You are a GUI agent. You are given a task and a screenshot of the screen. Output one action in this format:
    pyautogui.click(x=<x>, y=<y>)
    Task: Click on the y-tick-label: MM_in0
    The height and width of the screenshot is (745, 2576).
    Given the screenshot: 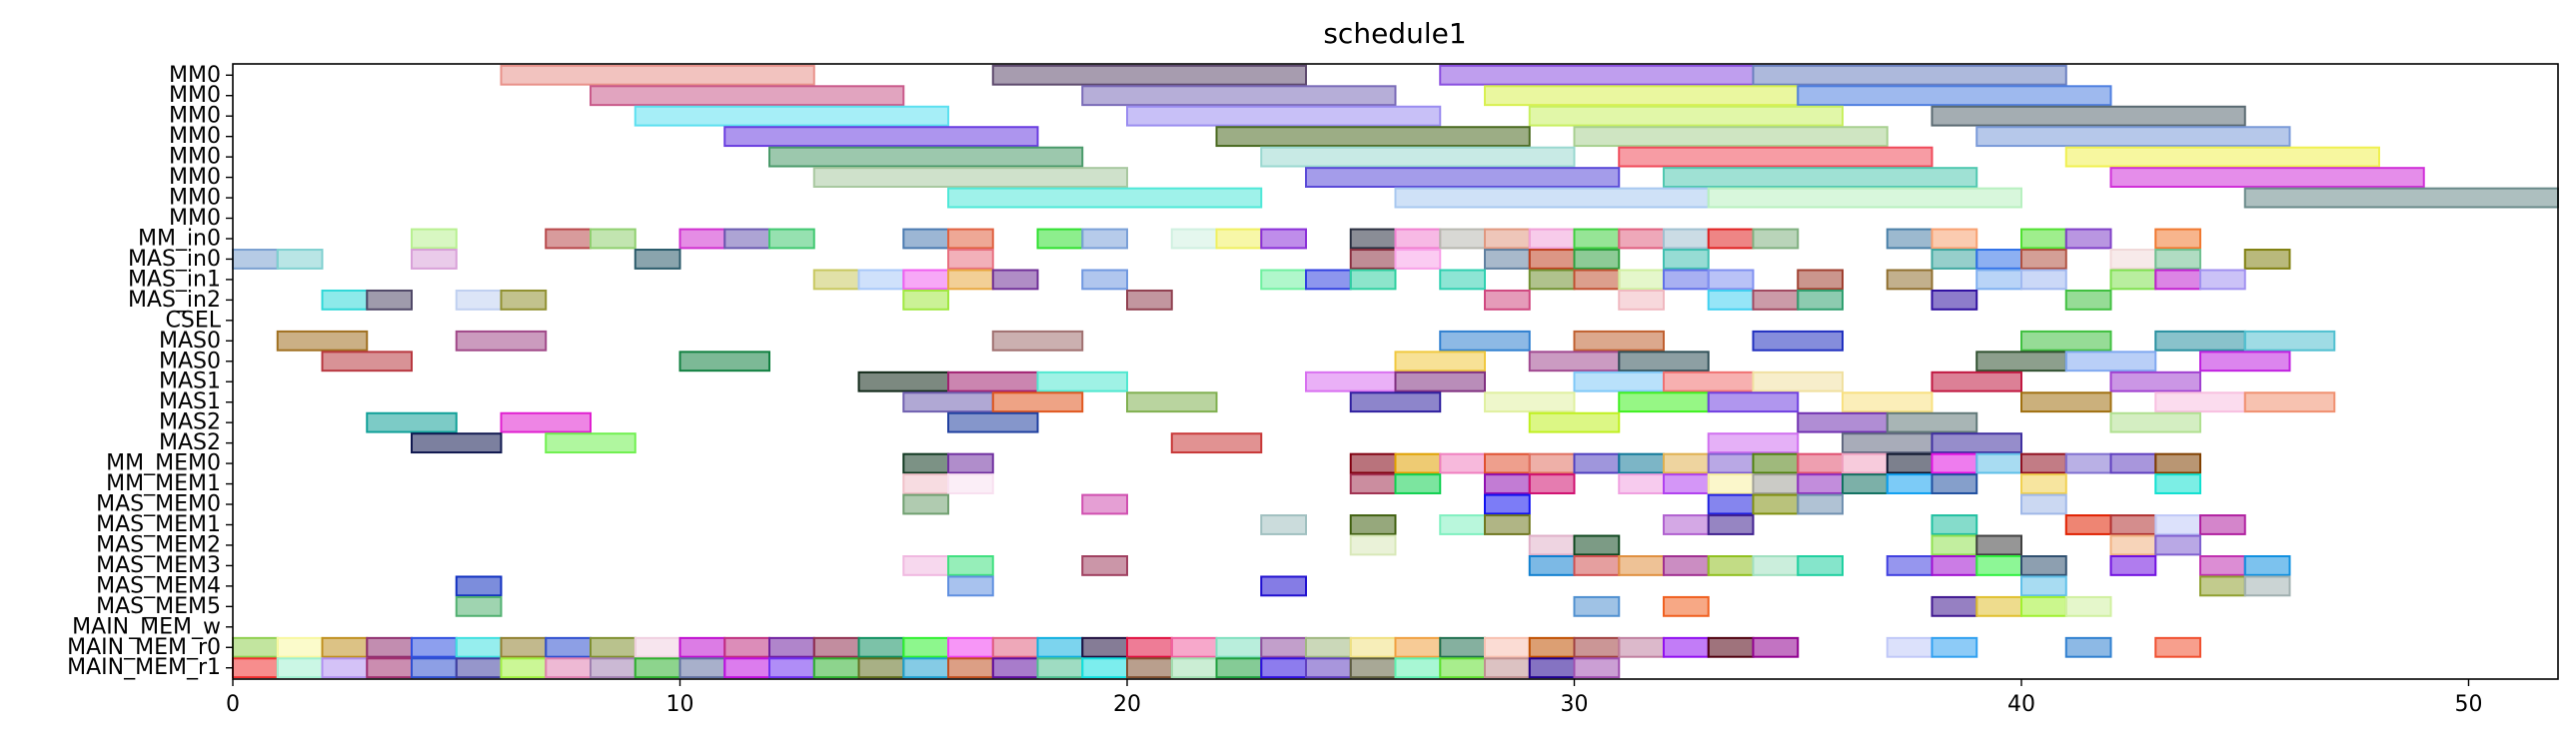 What is the action you would take?
    pyautogui.click(x=179, y=238)
    